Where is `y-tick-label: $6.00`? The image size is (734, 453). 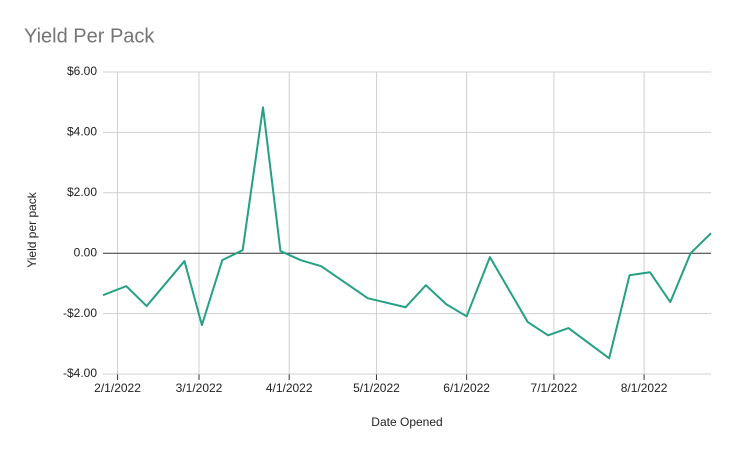 y-tick-label: $6.00 is located at coordinates (82, 71).